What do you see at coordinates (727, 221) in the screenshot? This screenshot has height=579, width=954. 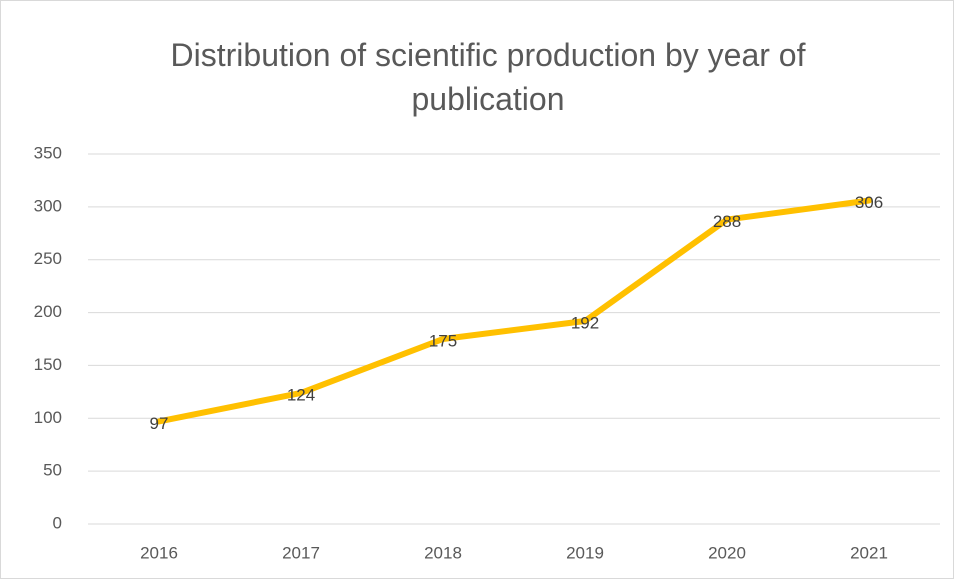 I see `data-label: 288` at bounding box center [727, 221].